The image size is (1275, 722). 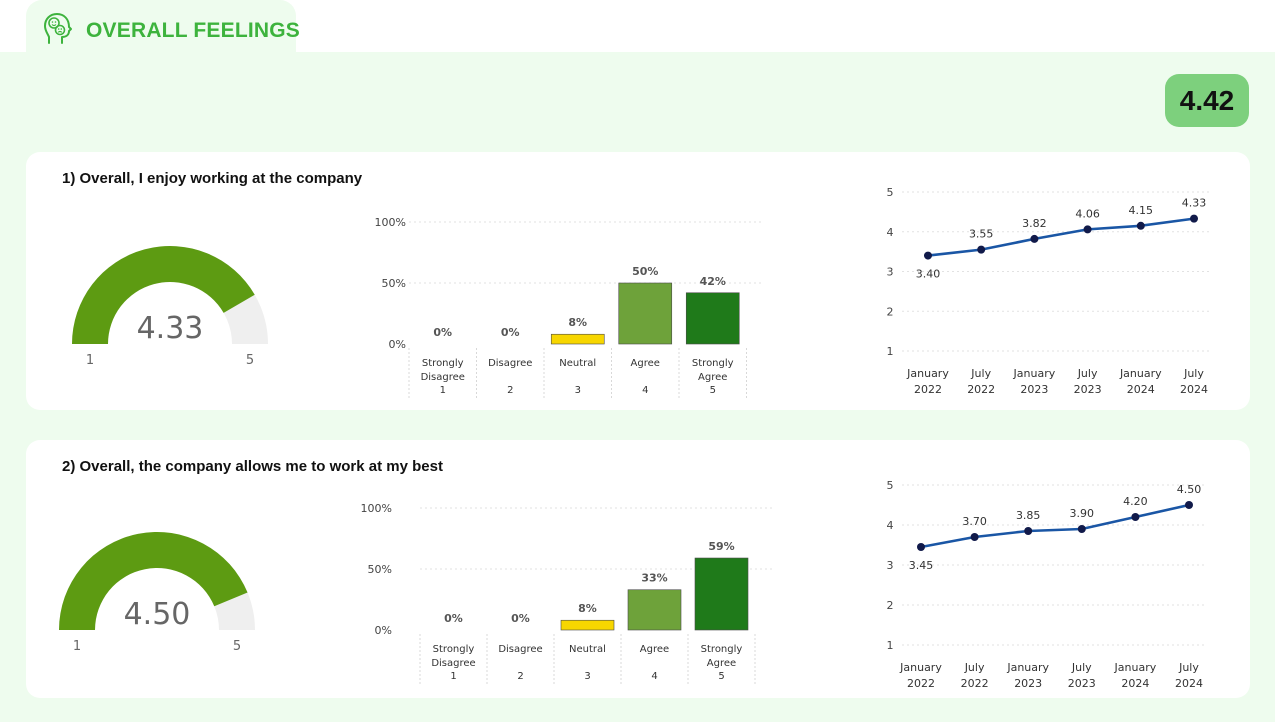 What do you see at coordinates (1034, 223) in the screenshot?
I see `trend-value-label: 3.82` at bounding box center [1034, 223].